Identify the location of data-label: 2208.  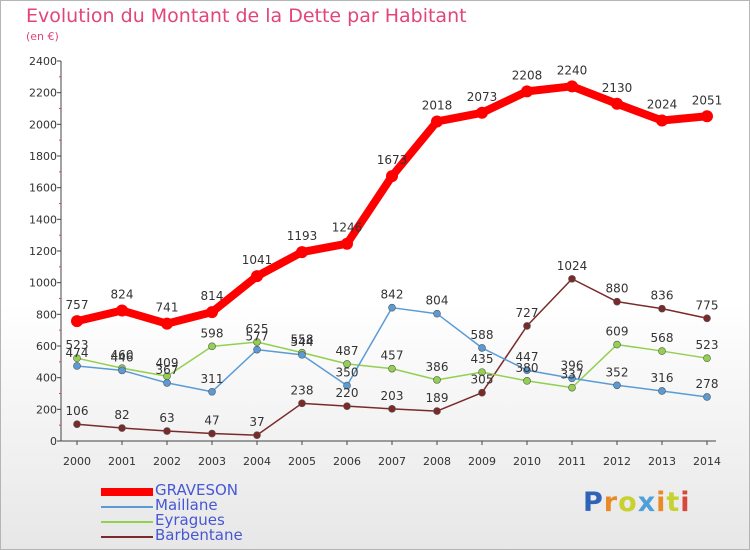
(527, 75).